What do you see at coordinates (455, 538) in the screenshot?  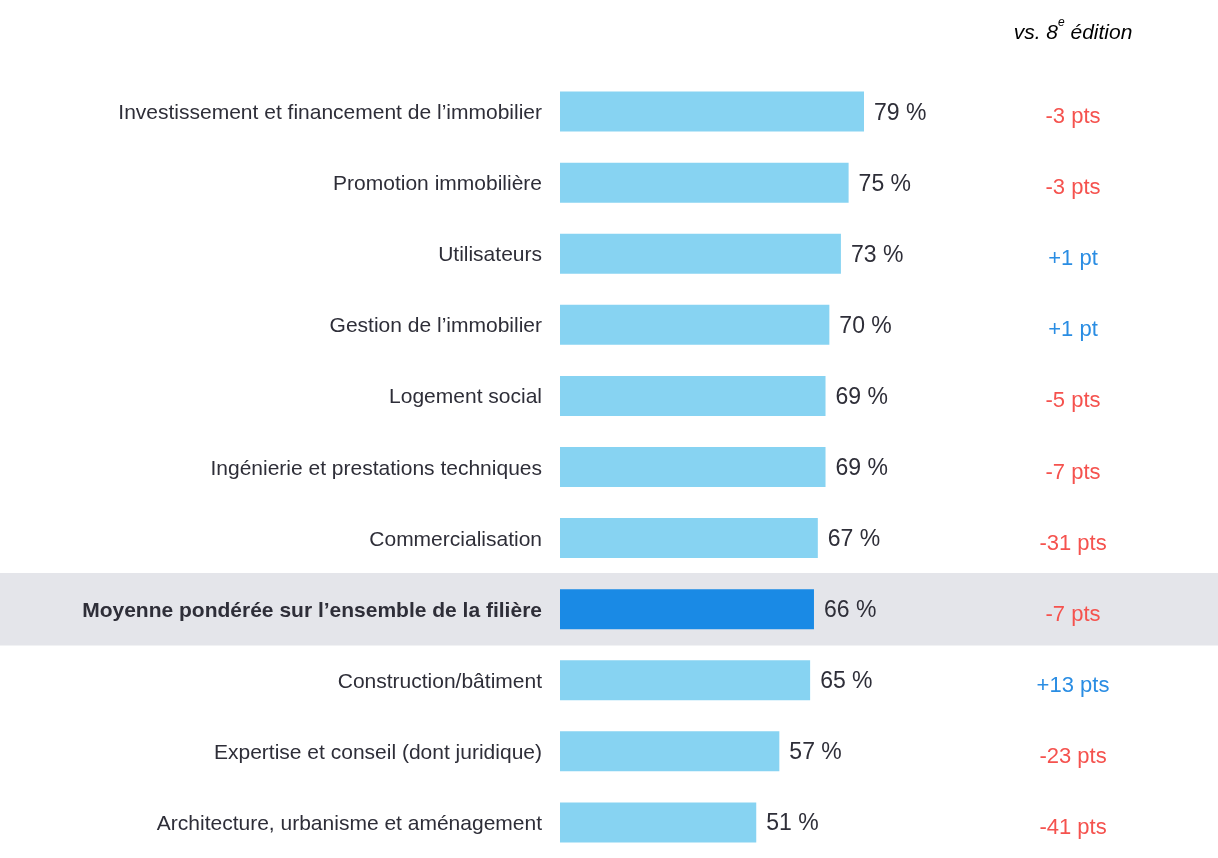 I see `y-tick-label: Commercialisation` at bounding box center [455, 538].